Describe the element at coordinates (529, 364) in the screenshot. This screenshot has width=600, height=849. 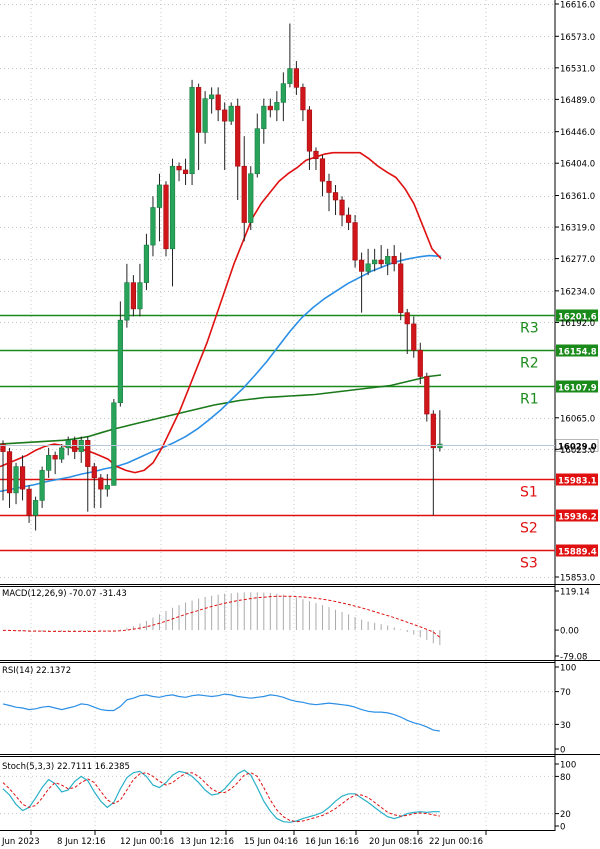
I see `level-label-r2: R2` at that location.